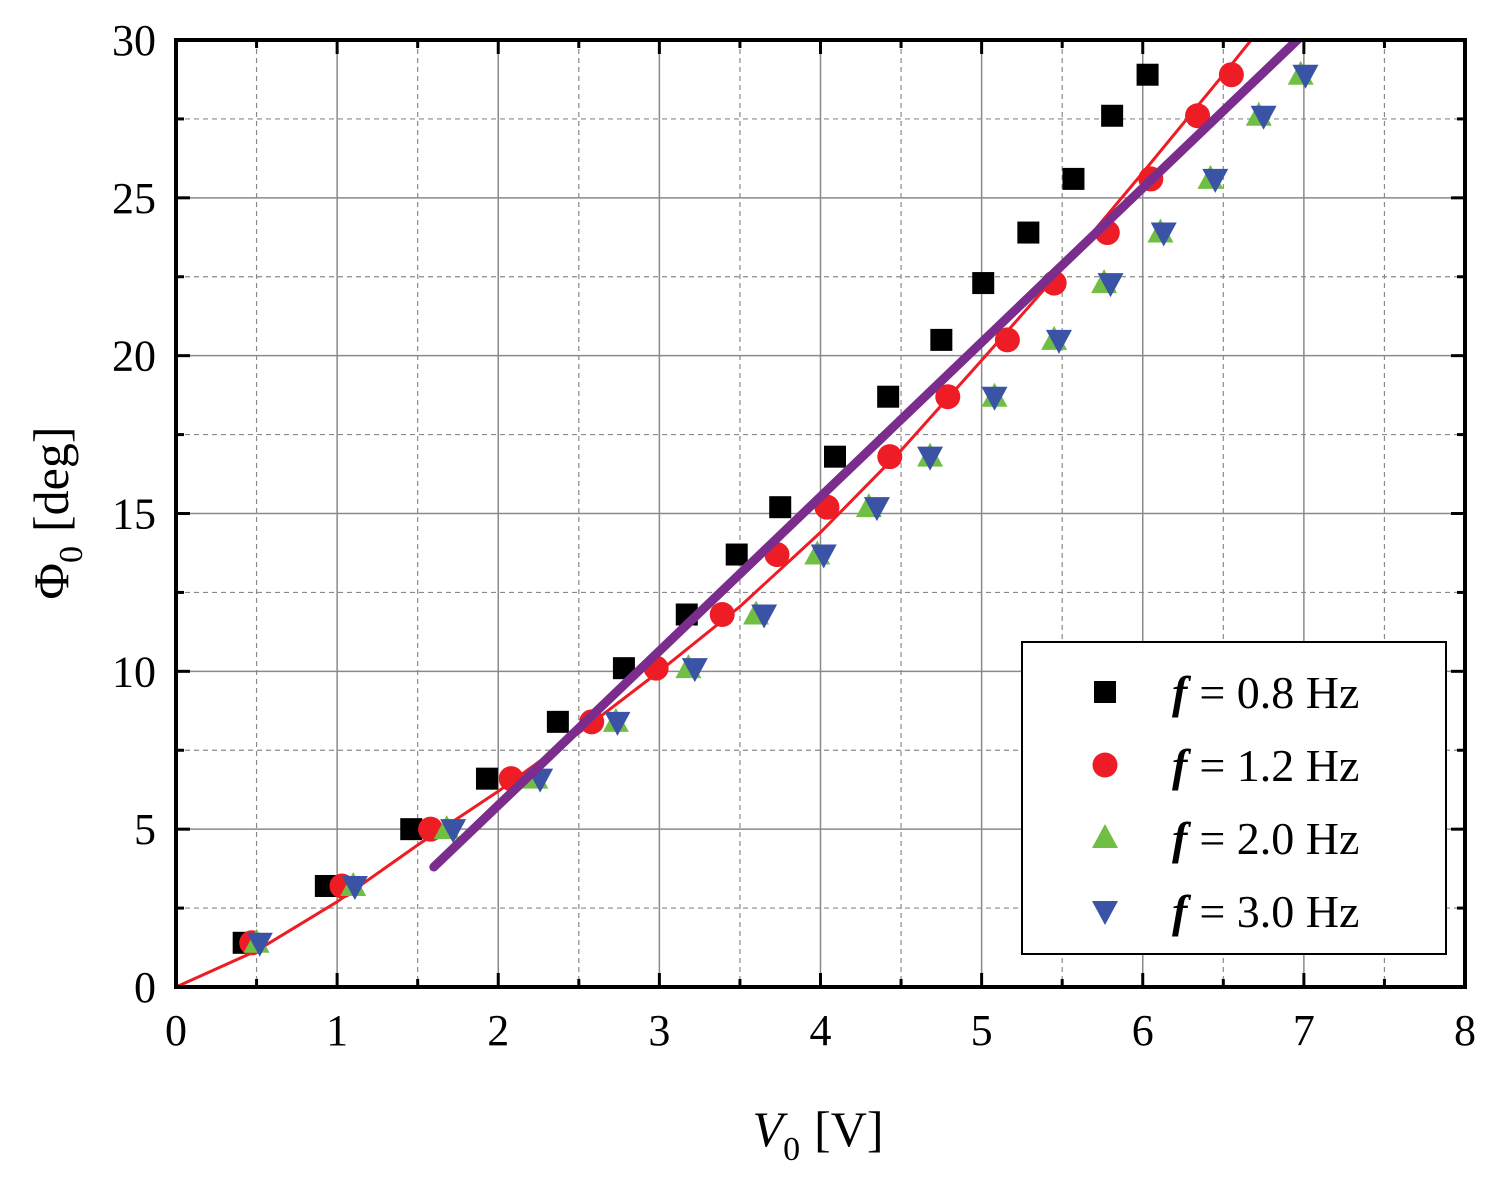 The image size is (1508, 1179). Describe the element at coordinates (134, 671) in the screenshot. I see `y-tick-label: 10` at that location.